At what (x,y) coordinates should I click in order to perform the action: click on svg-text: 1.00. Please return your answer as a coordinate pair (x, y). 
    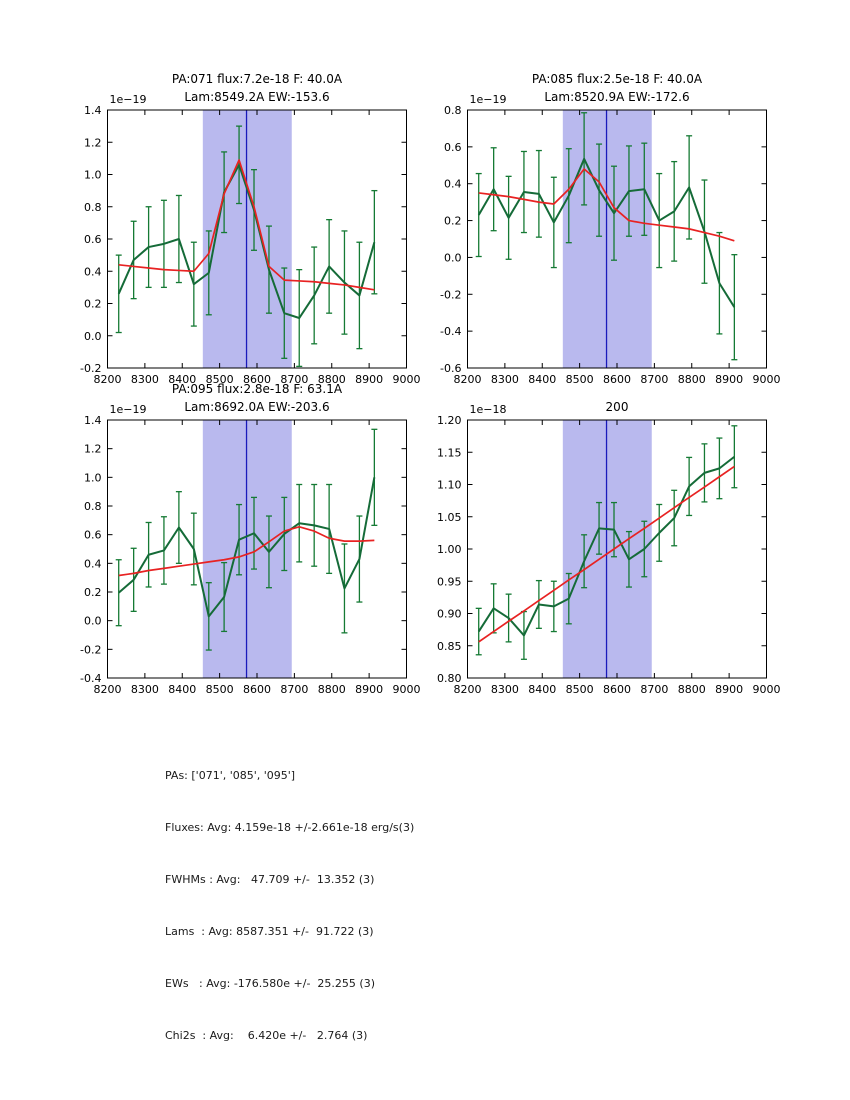
    Looking at the image, I should click on (449, 549).